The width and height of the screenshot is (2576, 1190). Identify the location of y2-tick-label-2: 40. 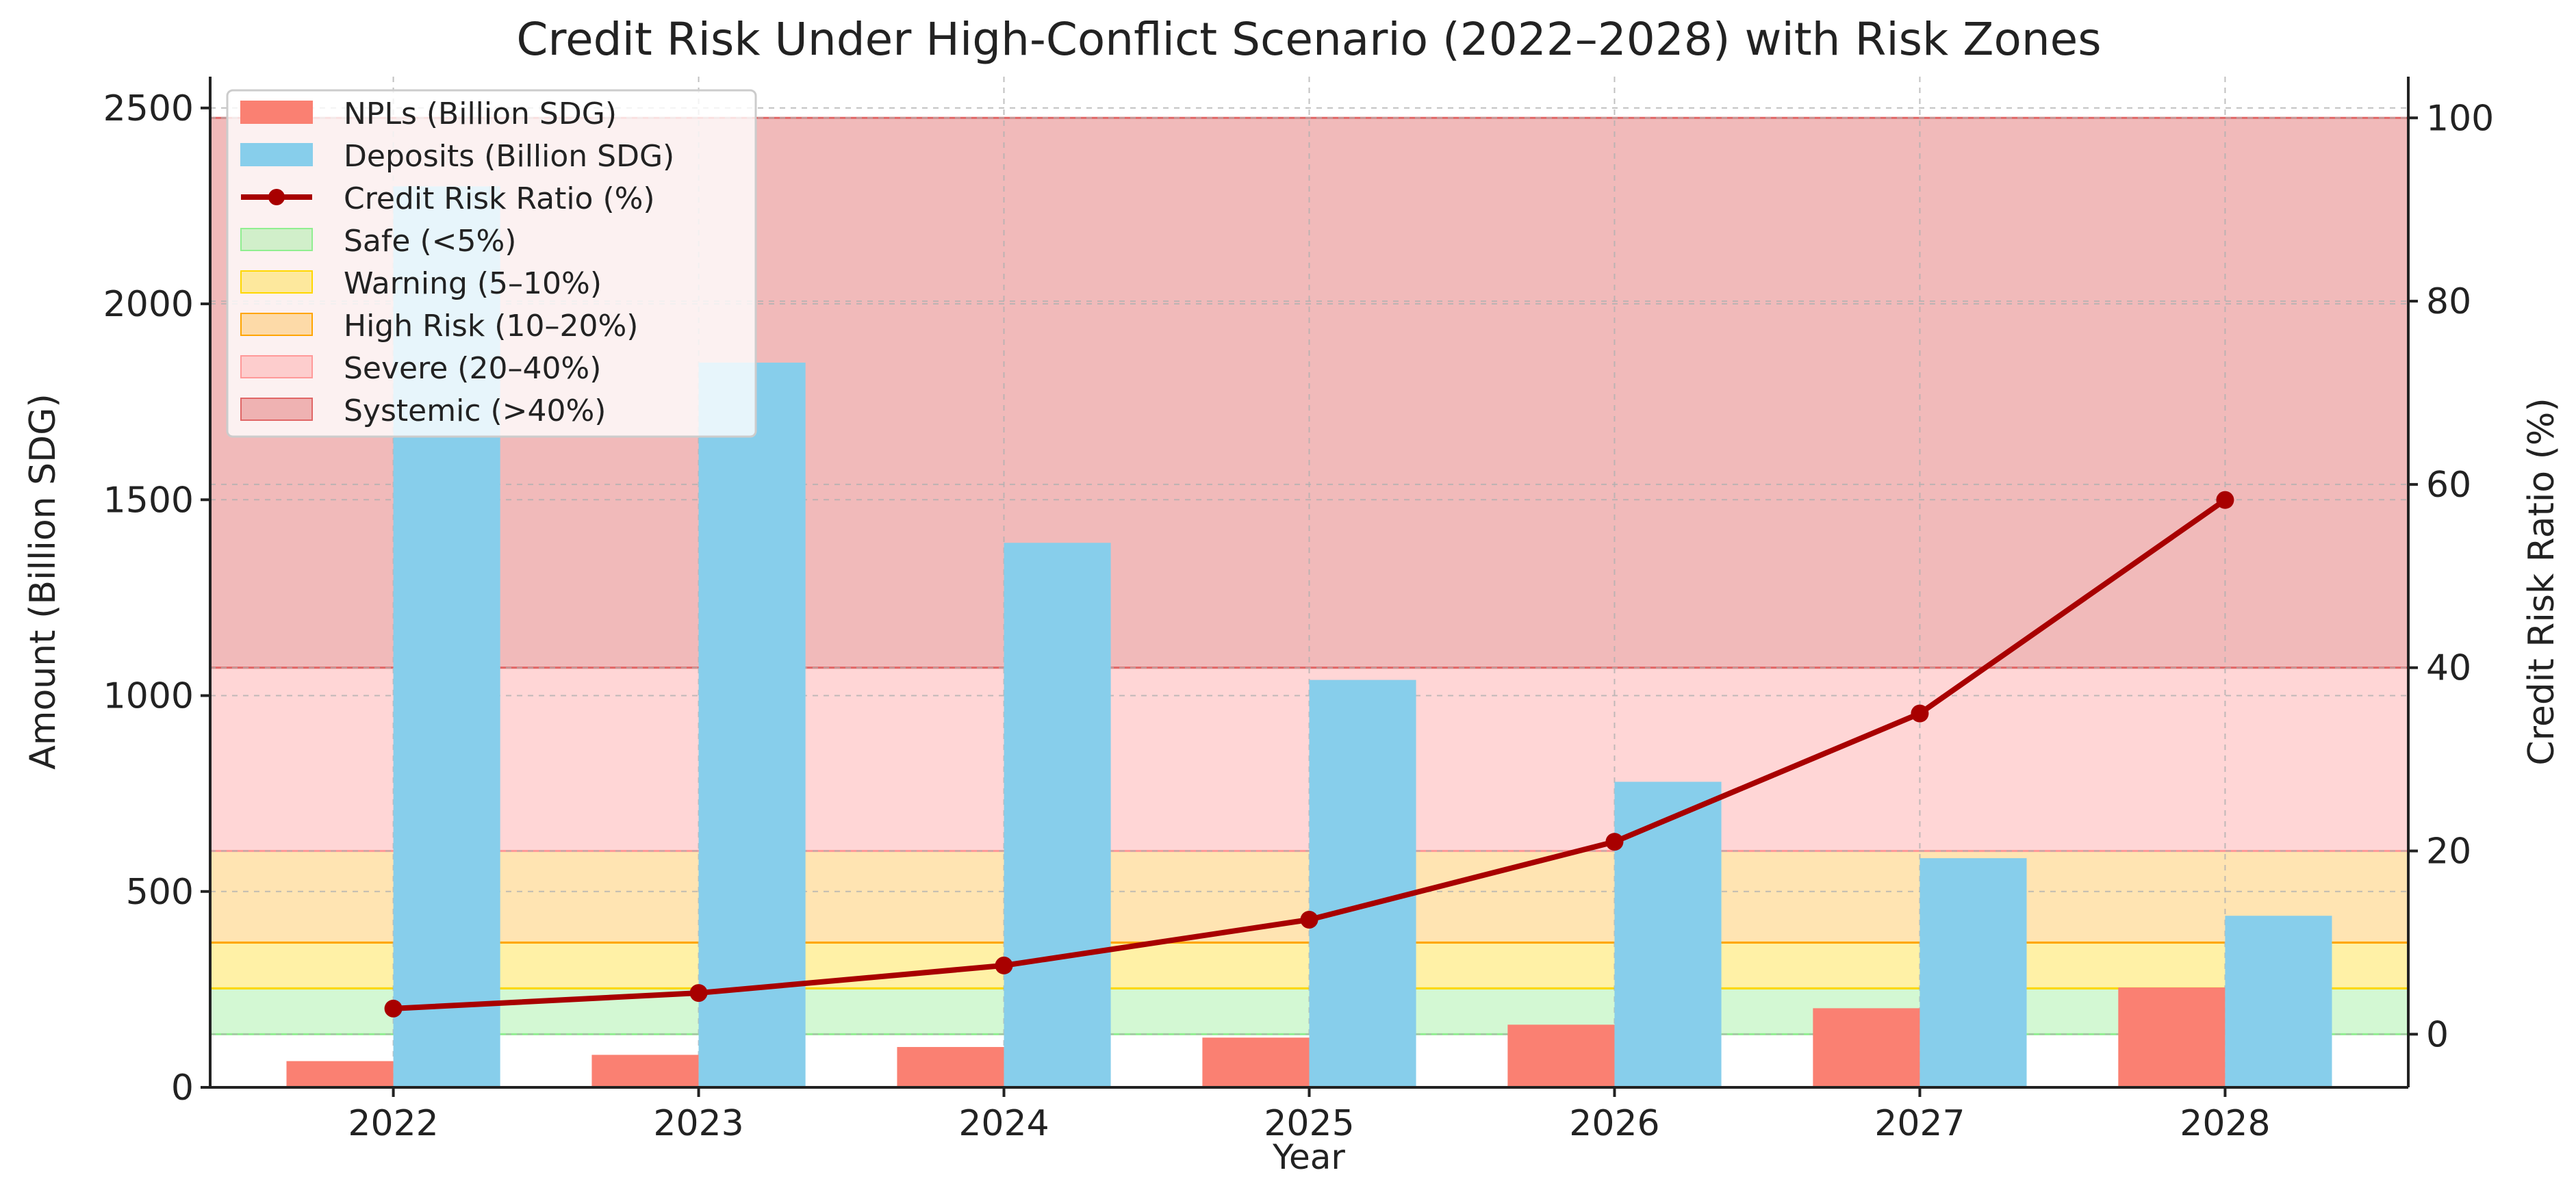
(2448, 668).